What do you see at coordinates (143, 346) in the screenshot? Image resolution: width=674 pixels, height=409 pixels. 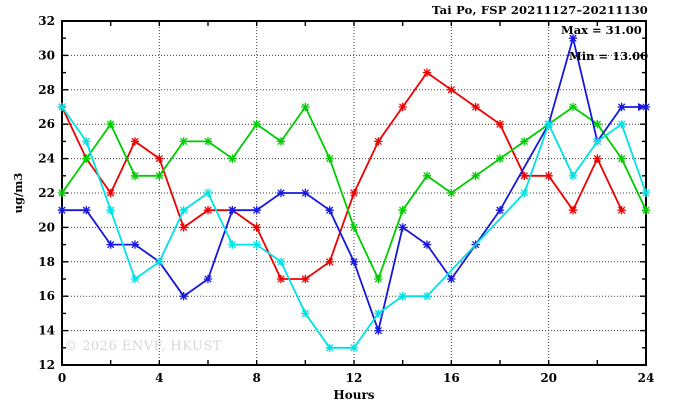 I see `watermark-text: © 2026 ENVF, HKUST` at bounding box center [143, 346].